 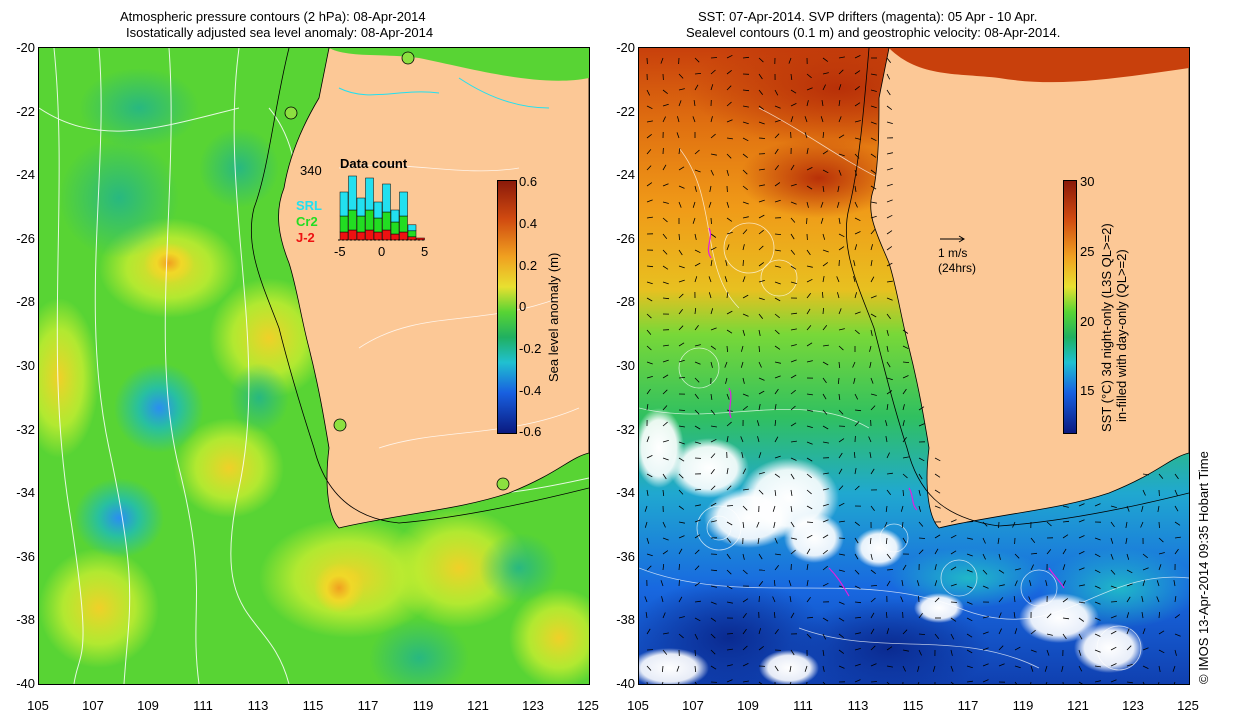 I want to click on y-tick-right-4: -28, so click(x=625, y=302).